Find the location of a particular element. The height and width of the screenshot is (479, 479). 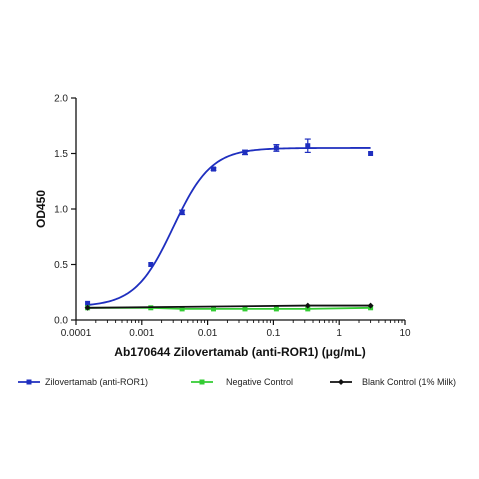

y-ticks: 0.0 0.5 1.0 1.5 2.0 is located at coordinates (65, 210).